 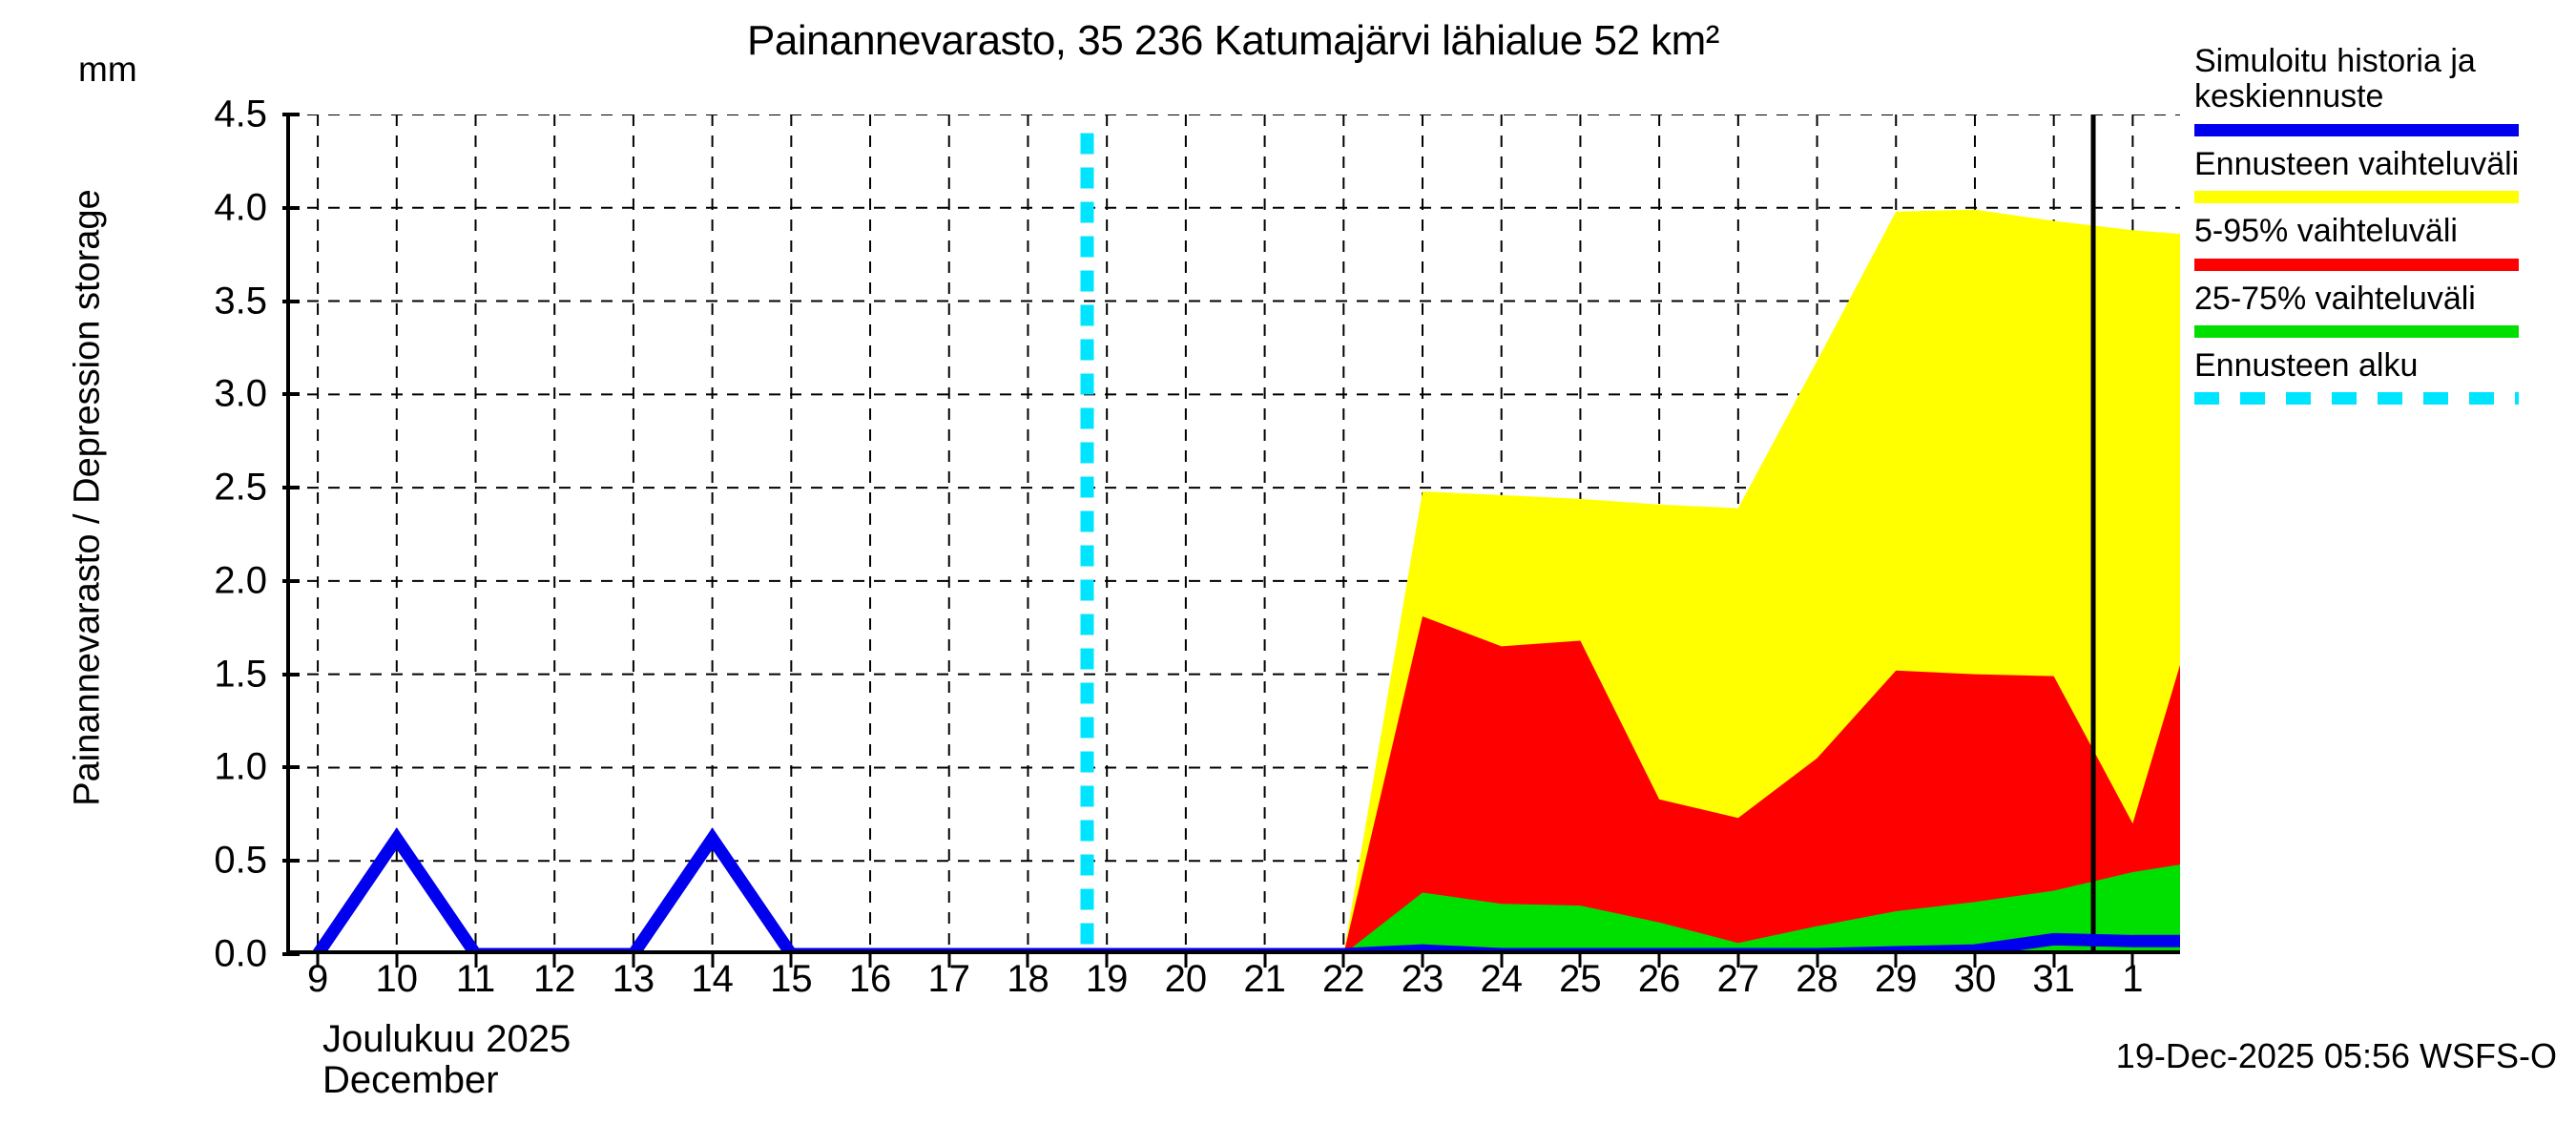 I want to click on legend-label: 25-75% vaihteluväli, so click(x=2335, y=298).